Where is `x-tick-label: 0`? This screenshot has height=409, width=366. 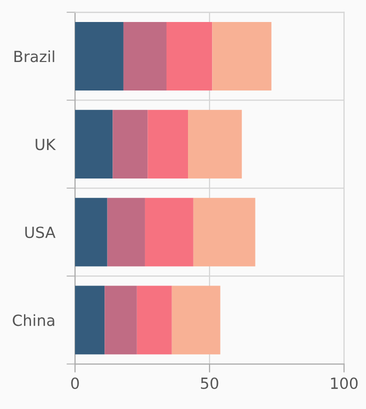
x-tick-label: 0 is located at coordinates (75, 383).